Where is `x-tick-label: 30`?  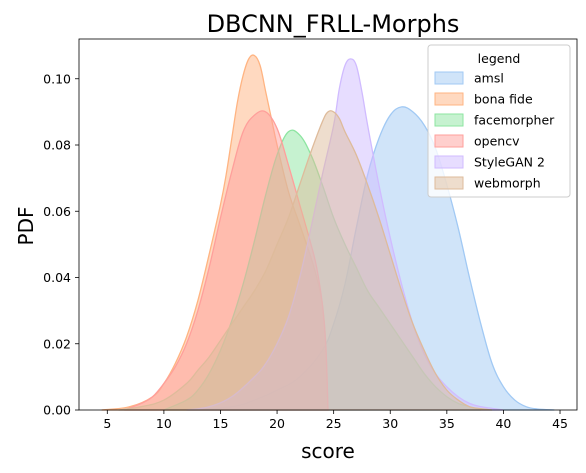 x-tick-label: 30 is located at coordinates (390, 423).